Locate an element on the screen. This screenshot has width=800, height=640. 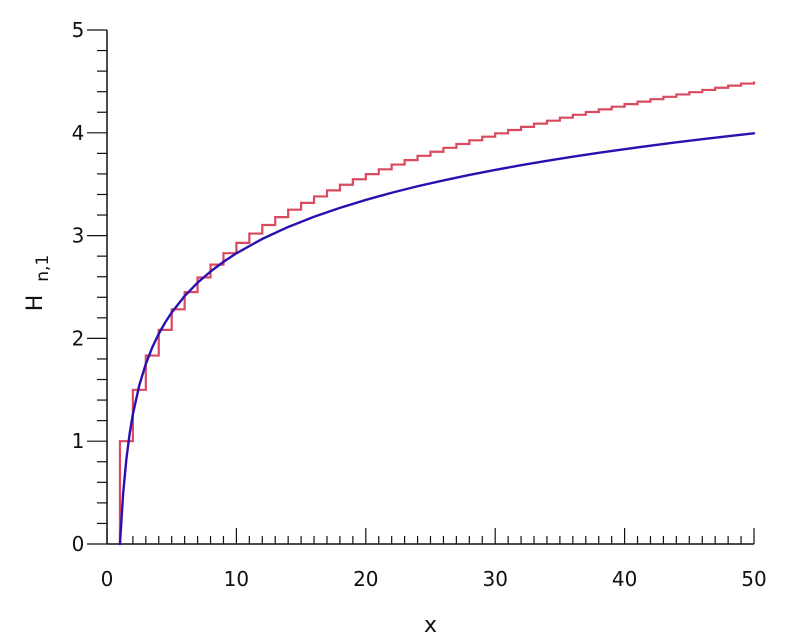
x-tick-label: 0 is located at coordinates (107, 579).